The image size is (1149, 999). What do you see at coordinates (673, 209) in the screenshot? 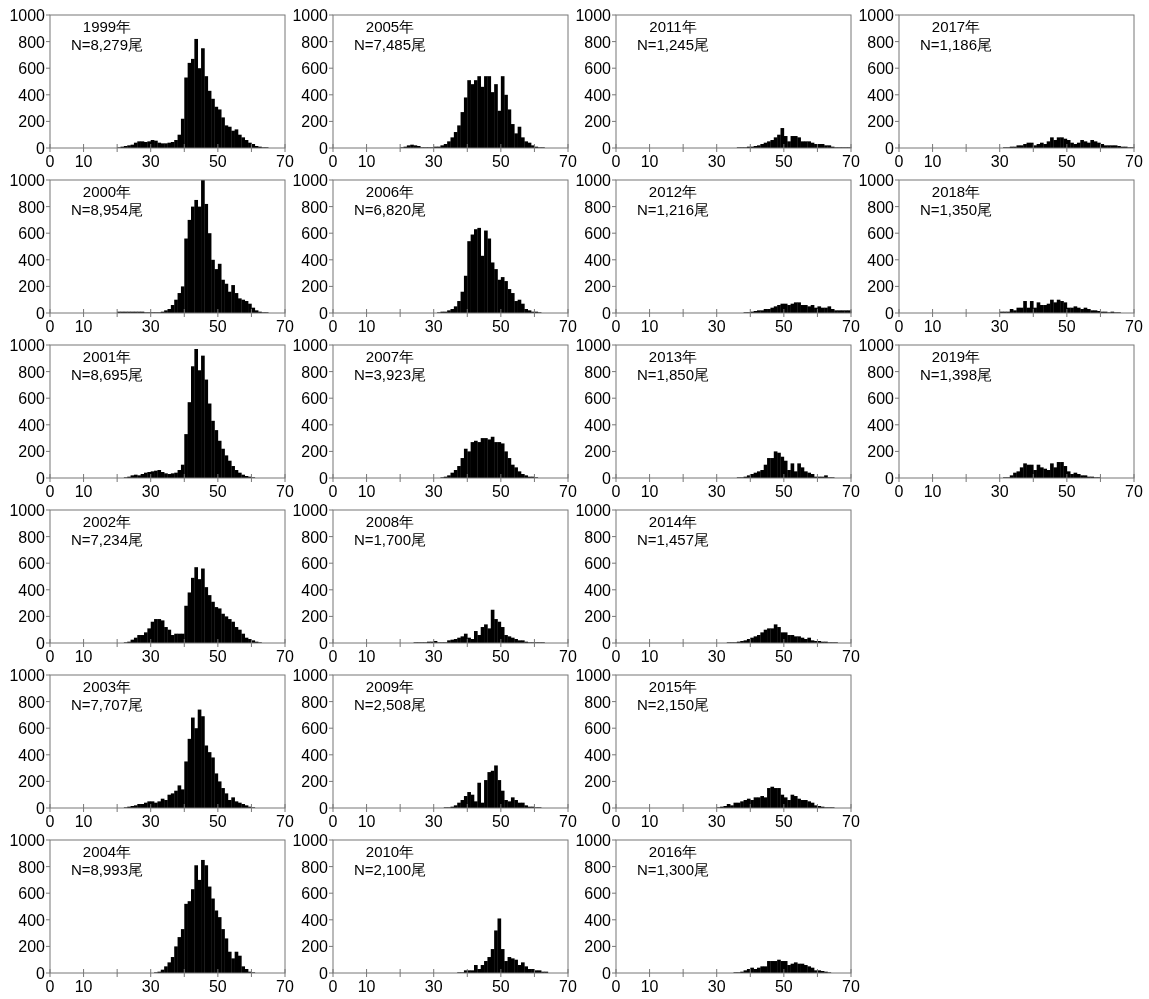
I see `text: N=1,216尾` at bounding box center [673, 209].